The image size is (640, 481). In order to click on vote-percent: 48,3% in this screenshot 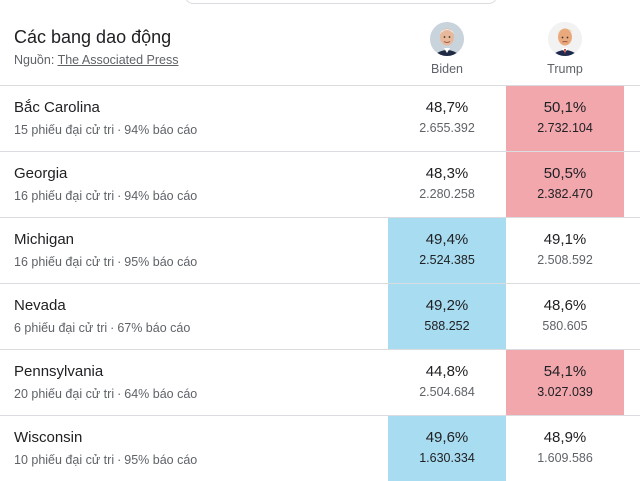, I will do `click(447, 173)`.